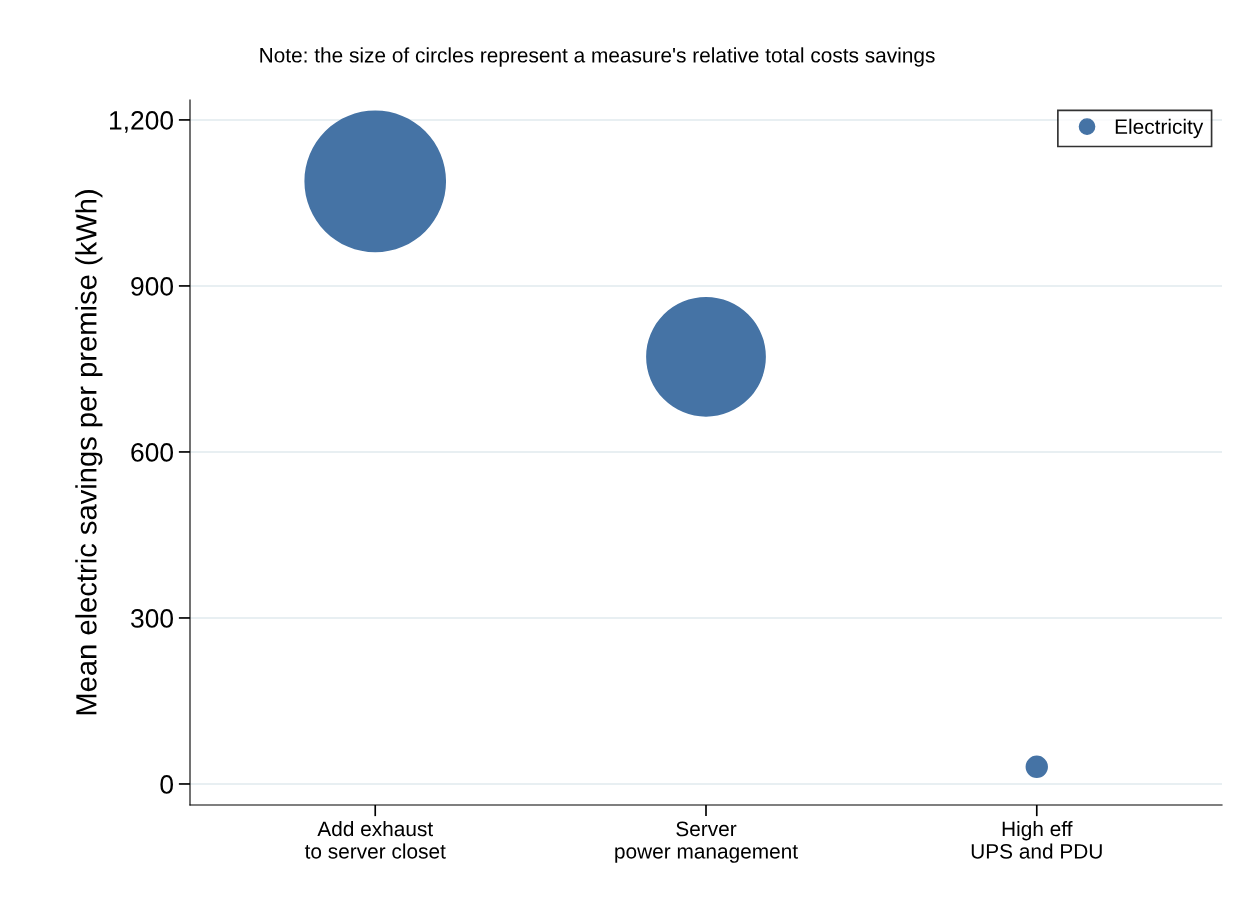 This screenshot has height=909, width=1248. What do you see at coordinates (1036, 839) in the screenshot?
I see `x-tick-label: High eff UPS and PDU` at bounding box center [1036, 839].